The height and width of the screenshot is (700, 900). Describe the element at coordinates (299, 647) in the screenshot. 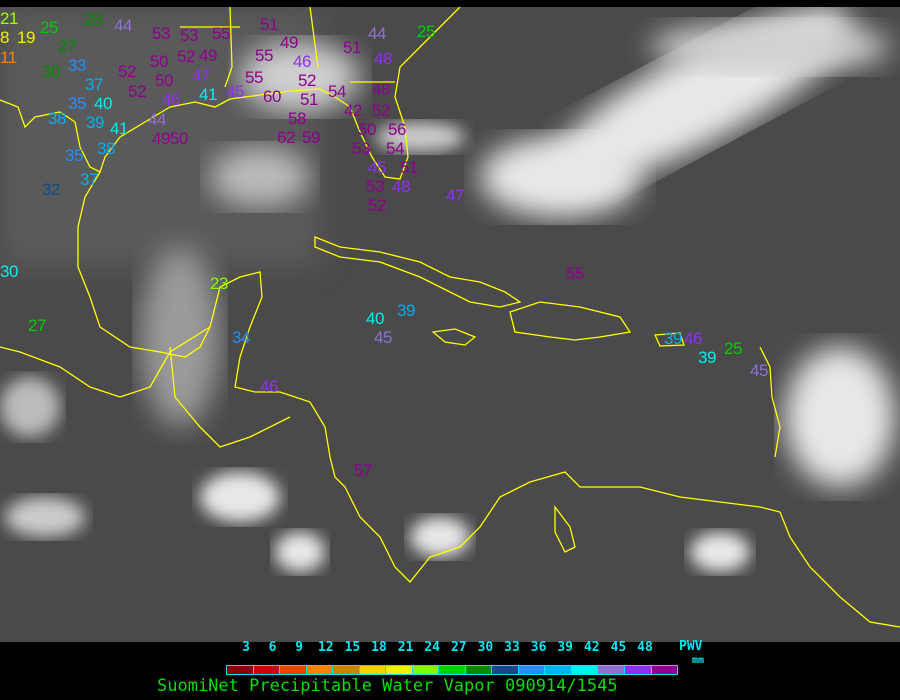

I see `legend-tick-label: 9` at that location.